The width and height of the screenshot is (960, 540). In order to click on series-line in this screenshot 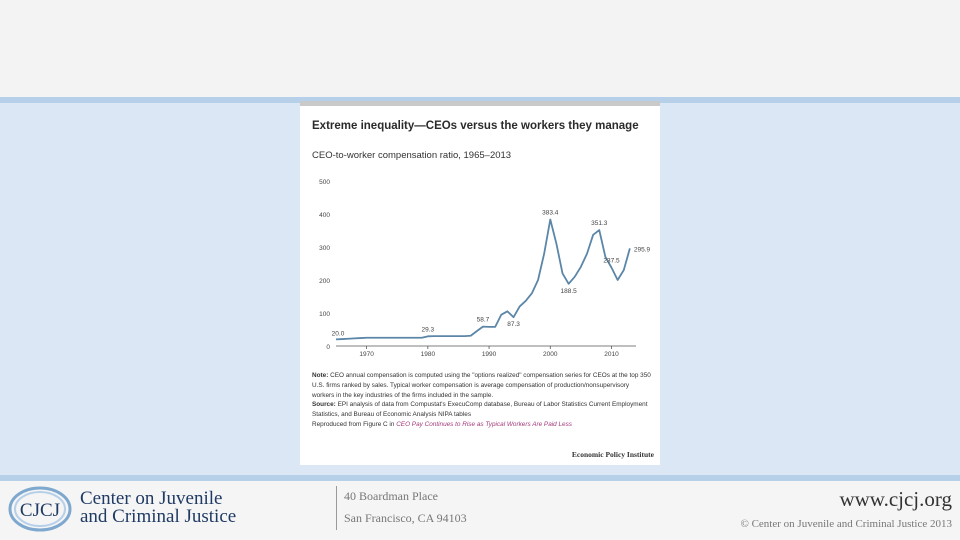, I will do `click(483, 279)`.